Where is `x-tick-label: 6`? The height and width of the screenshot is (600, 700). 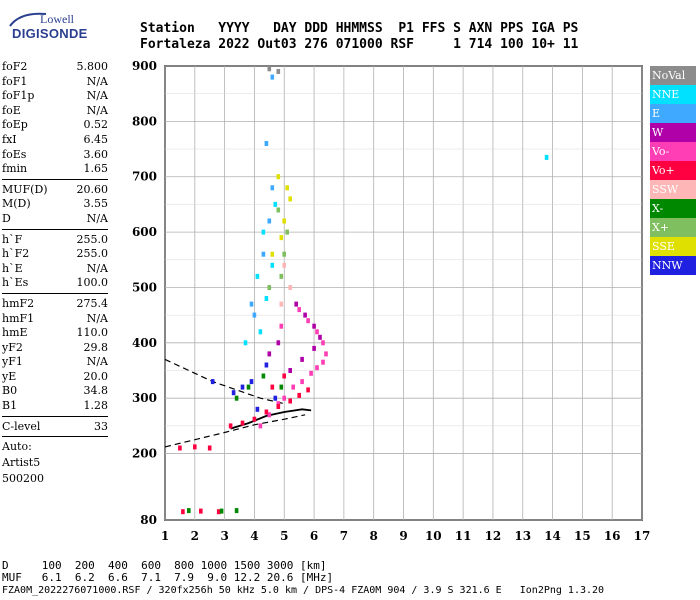 x-tick-label: 6 is located at coordinates (314, 536).